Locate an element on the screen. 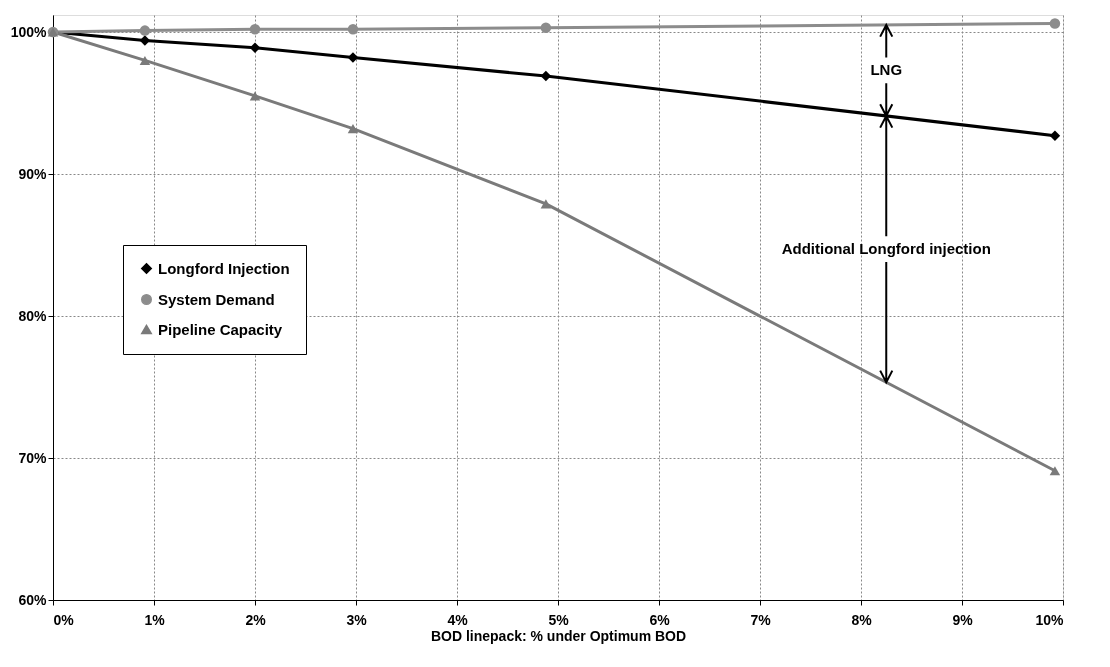  annotation: LNG is located at coordinates (886, 70).